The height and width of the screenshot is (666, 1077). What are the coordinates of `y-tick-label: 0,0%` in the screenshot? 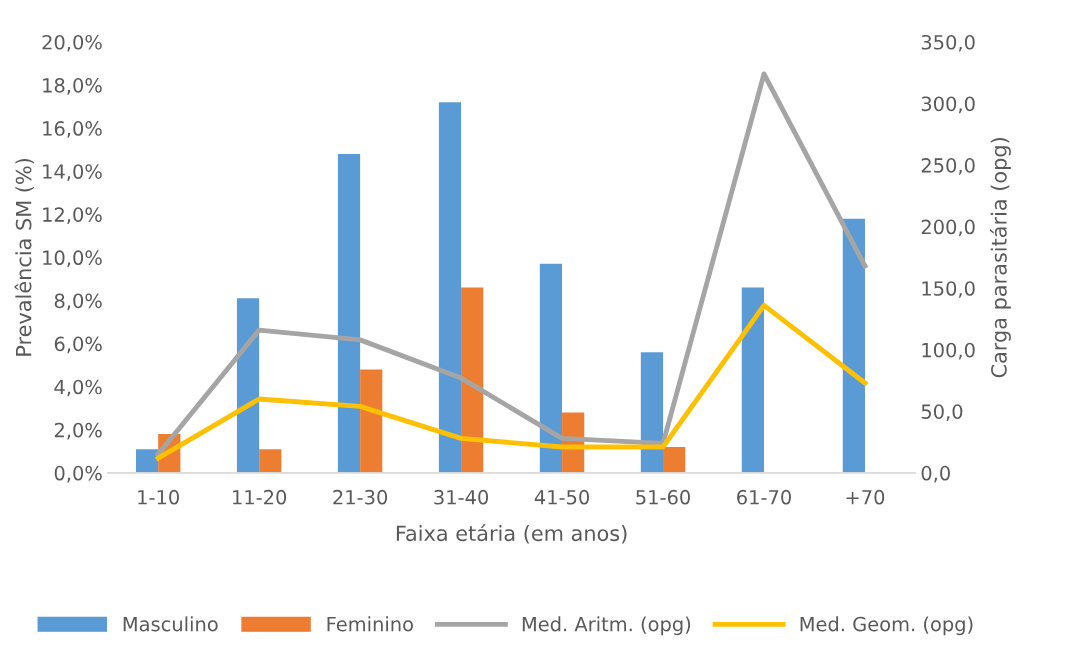 It's located at (78, 474).